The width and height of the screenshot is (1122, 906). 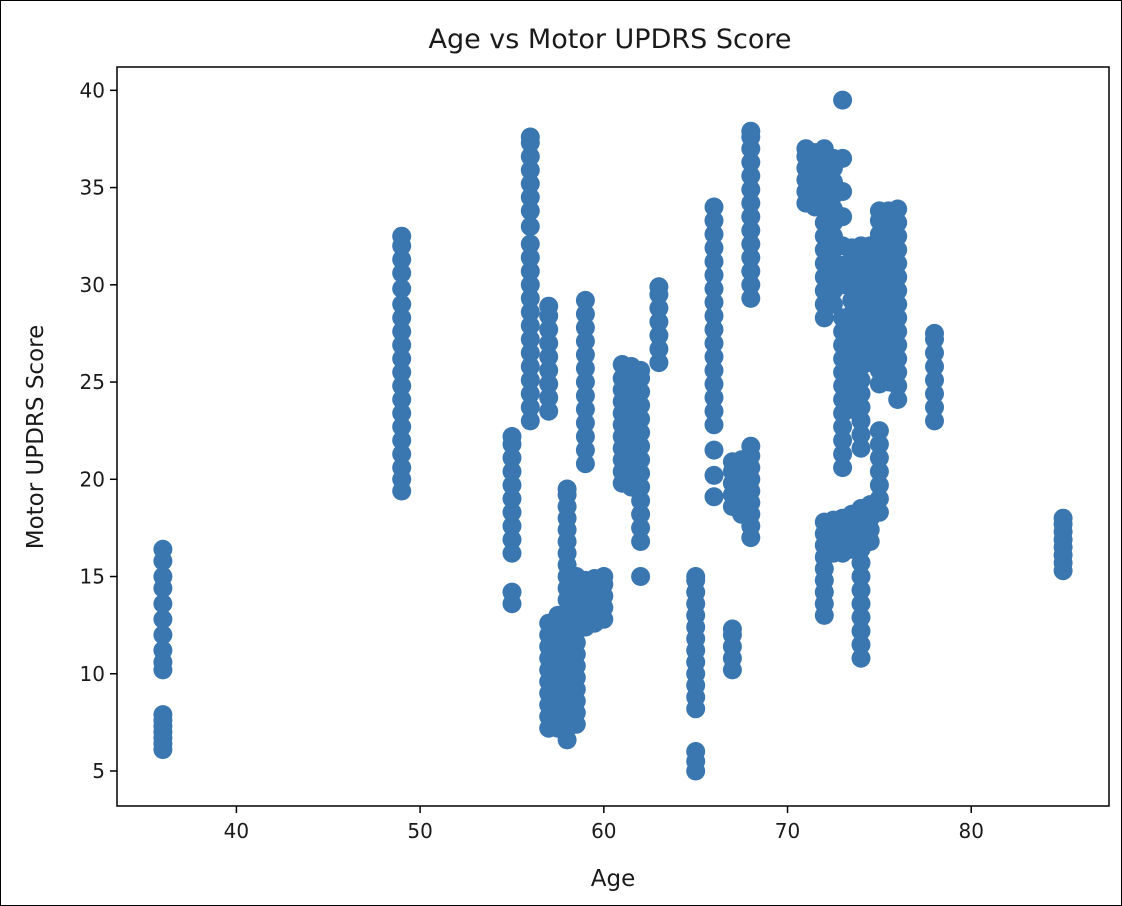 I want to click on x-axis-ticks: 40 50 60 70 80, so click(x=604, y=824).